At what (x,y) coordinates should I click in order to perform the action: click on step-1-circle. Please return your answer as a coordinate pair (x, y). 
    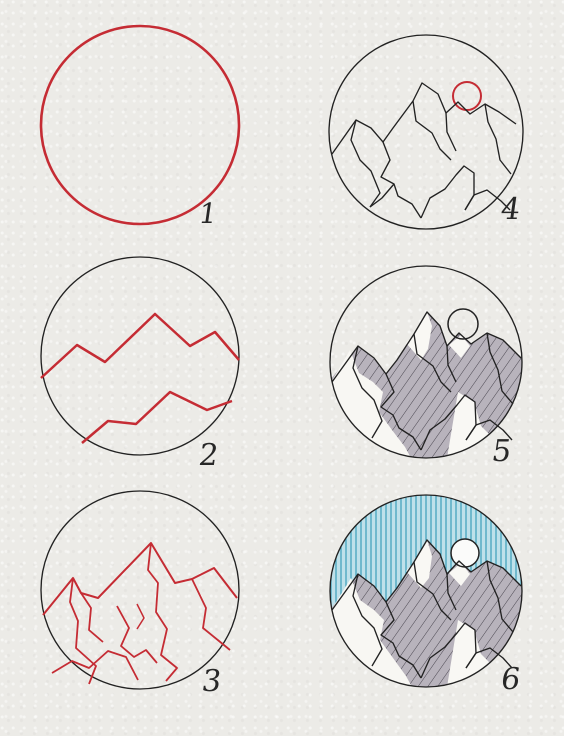
    Looking at the image, I should click on (140, 125).